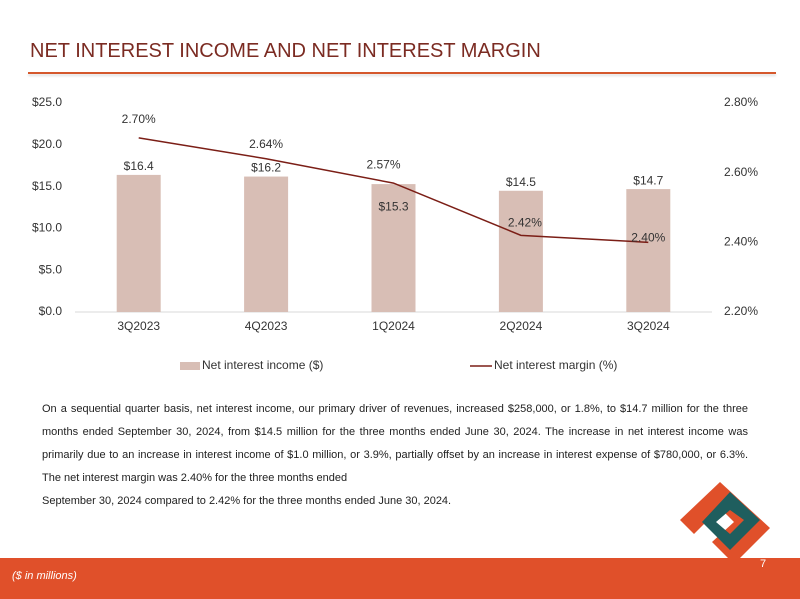 The image size is (800, 599). Describe the element at coordinates (266, 168) in the screenshot. I see `bar-label: $16.2` at that location.